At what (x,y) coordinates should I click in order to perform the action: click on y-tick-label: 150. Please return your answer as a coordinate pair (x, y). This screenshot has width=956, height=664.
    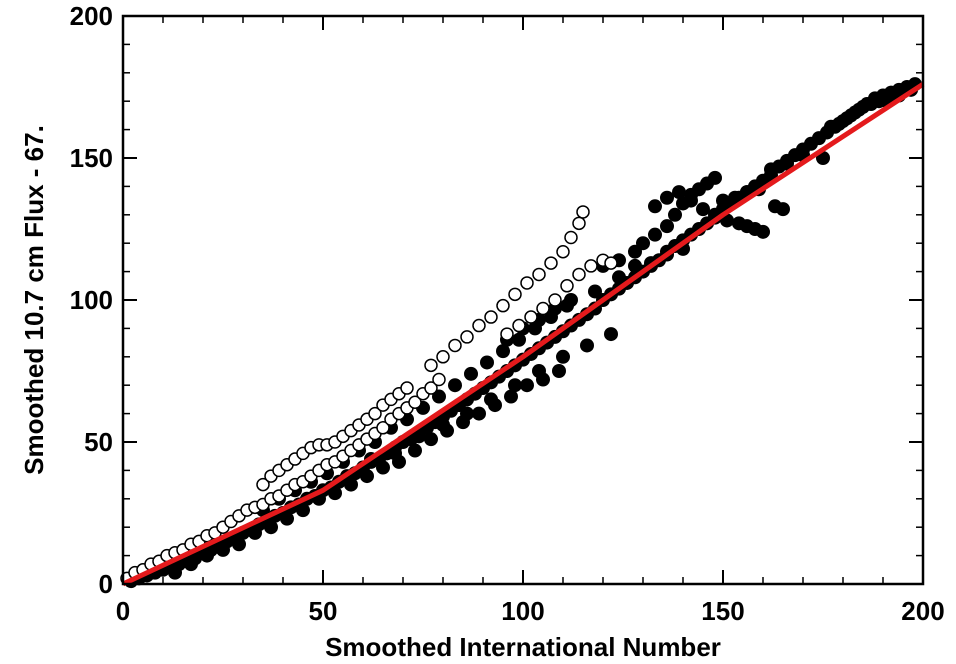
    Looking at the image, I should click on (91, 158).